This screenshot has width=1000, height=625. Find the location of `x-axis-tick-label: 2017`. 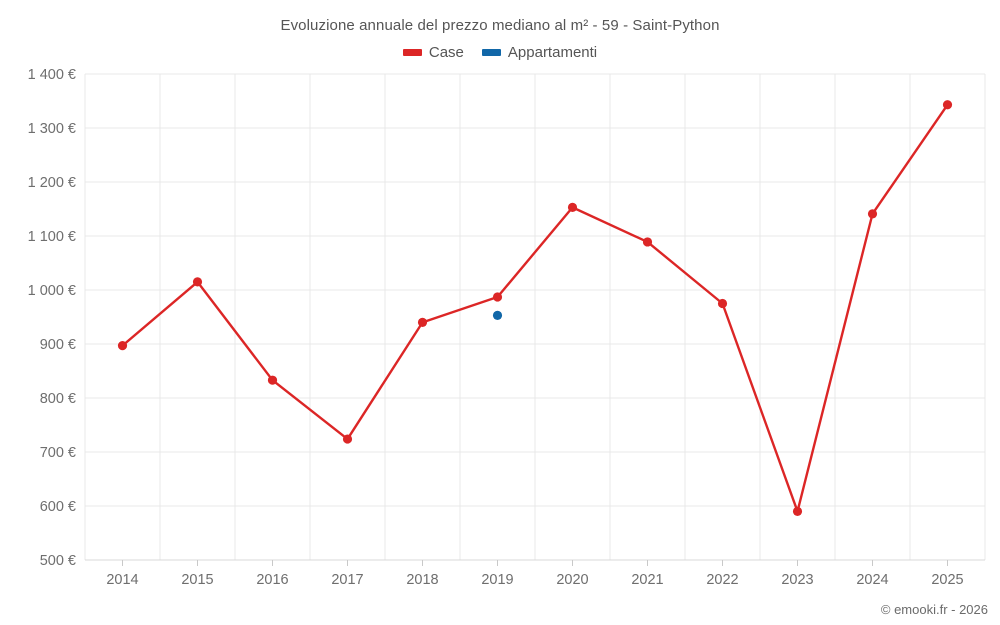

x-axis-tick-label: 2017 is located at coordinates (347, 580).